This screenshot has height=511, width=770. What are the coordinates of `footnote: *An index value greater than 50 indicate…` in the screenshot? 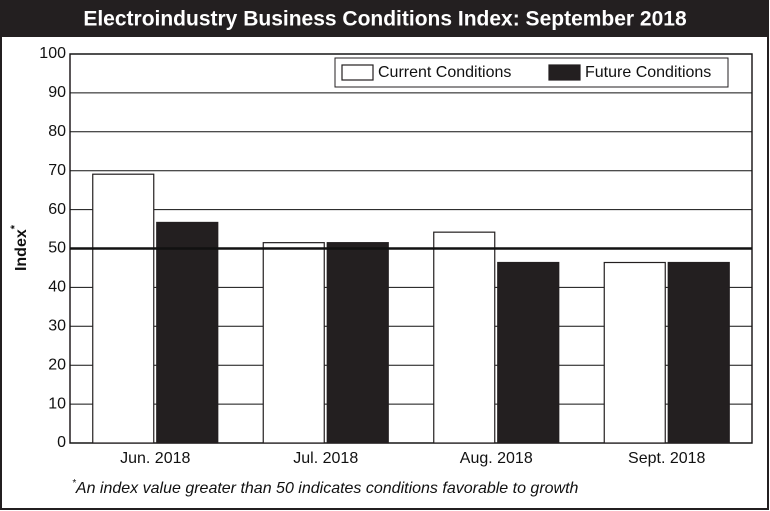 It's located at (325, 488).